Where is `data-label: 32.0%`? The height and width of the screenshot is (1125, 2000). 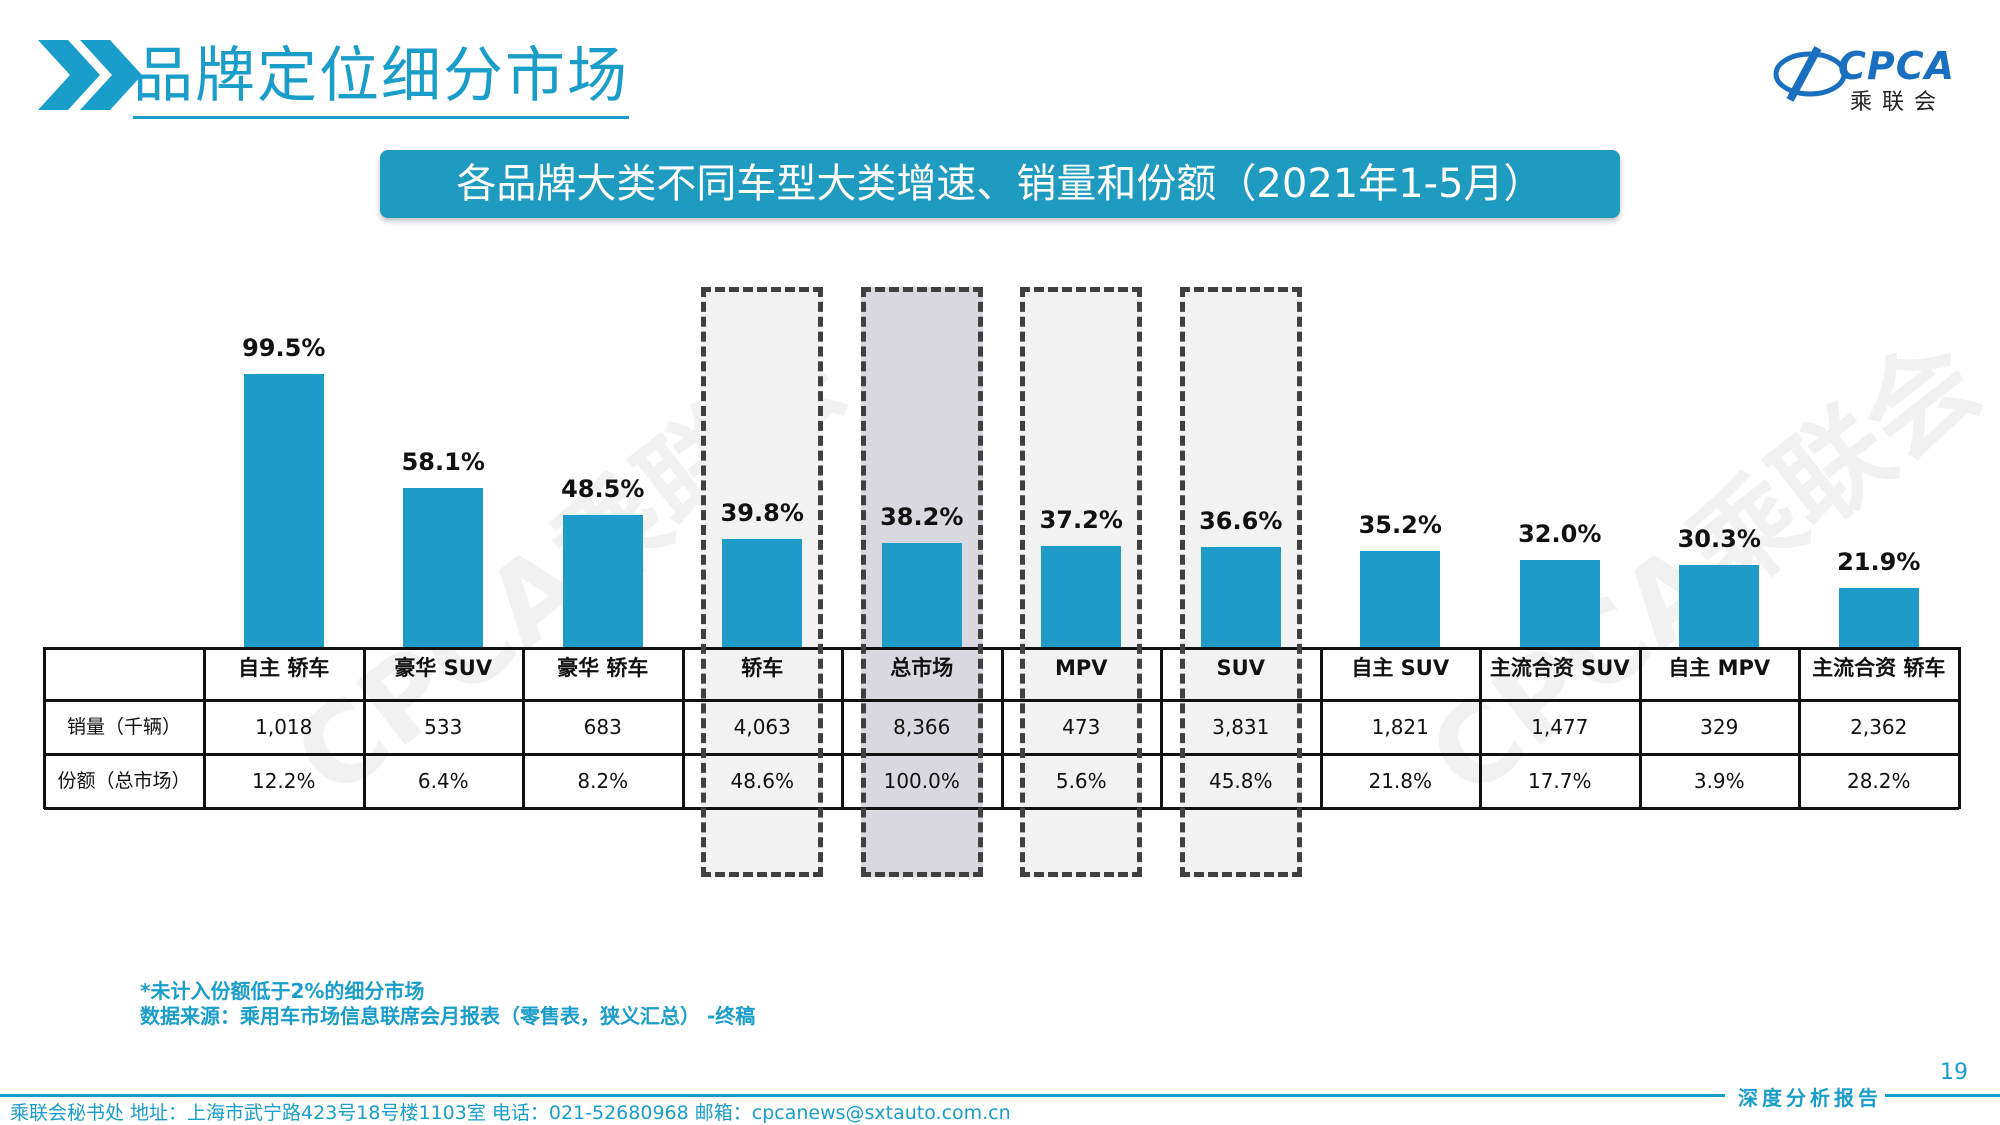
data-label: 32.0% is located at coordinates (1560, 534).